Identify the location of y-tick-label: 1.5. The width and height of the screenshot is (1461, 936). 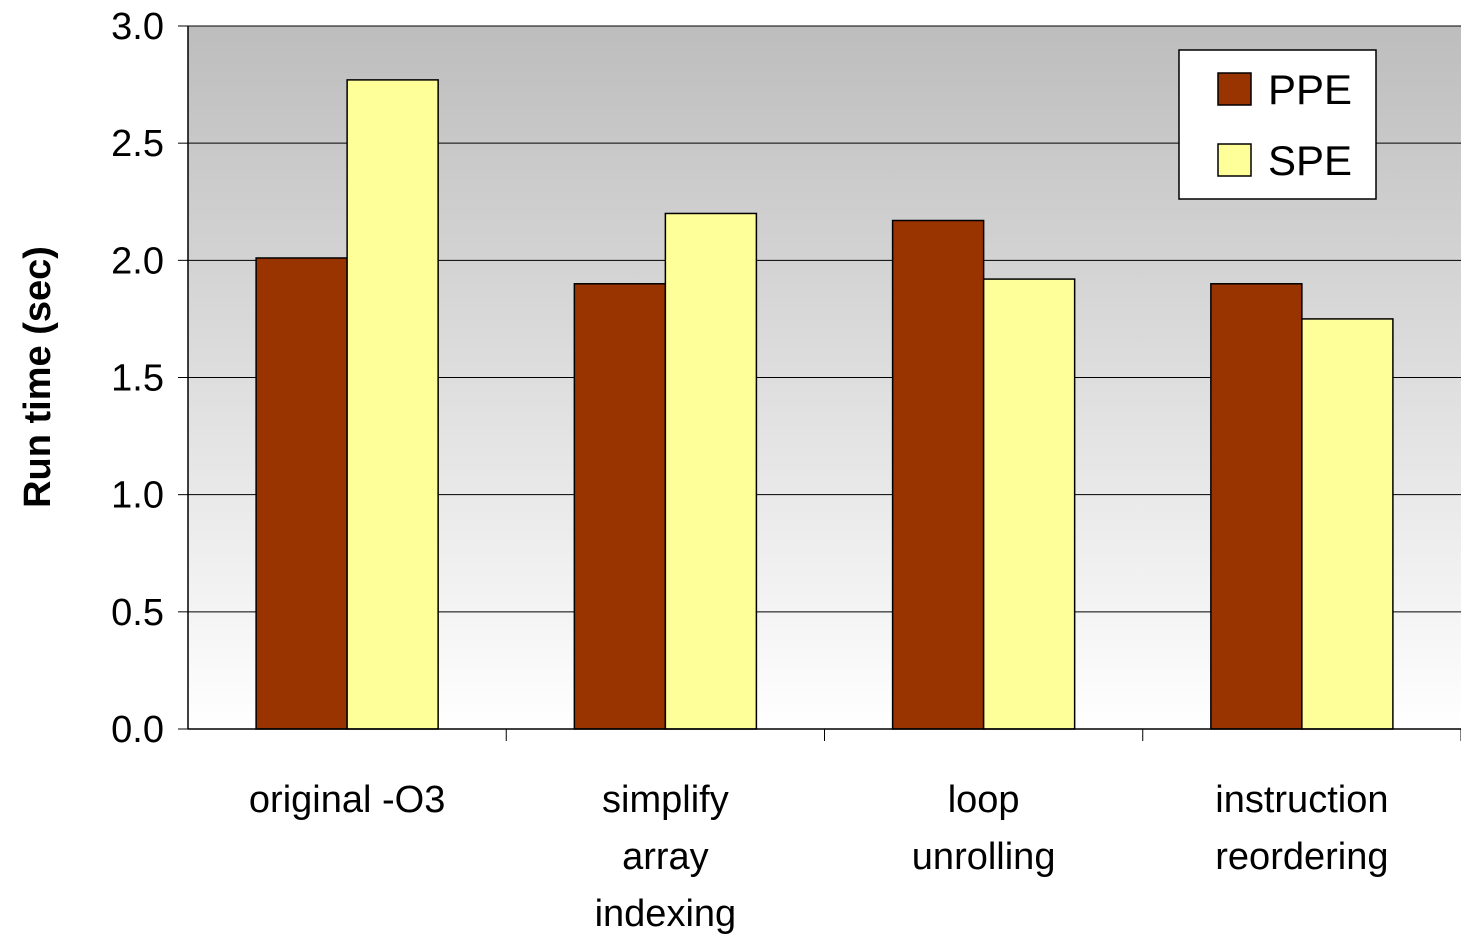
(137, 379).